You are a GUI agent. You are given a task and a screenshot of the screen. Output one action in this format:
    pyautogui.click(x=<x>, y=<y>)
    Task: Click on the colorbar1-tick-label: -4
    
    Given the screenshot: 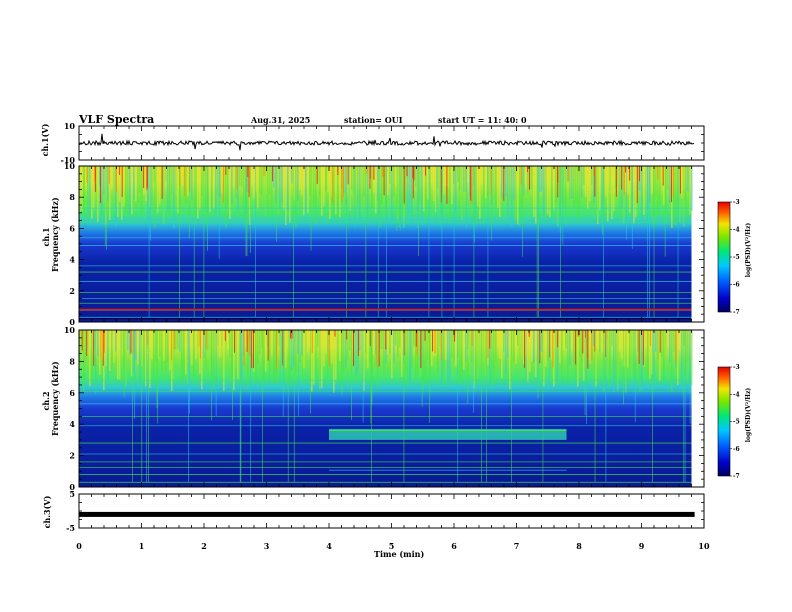 What is the action you would take?
    pyautogui.click(x=736, y=230)
    